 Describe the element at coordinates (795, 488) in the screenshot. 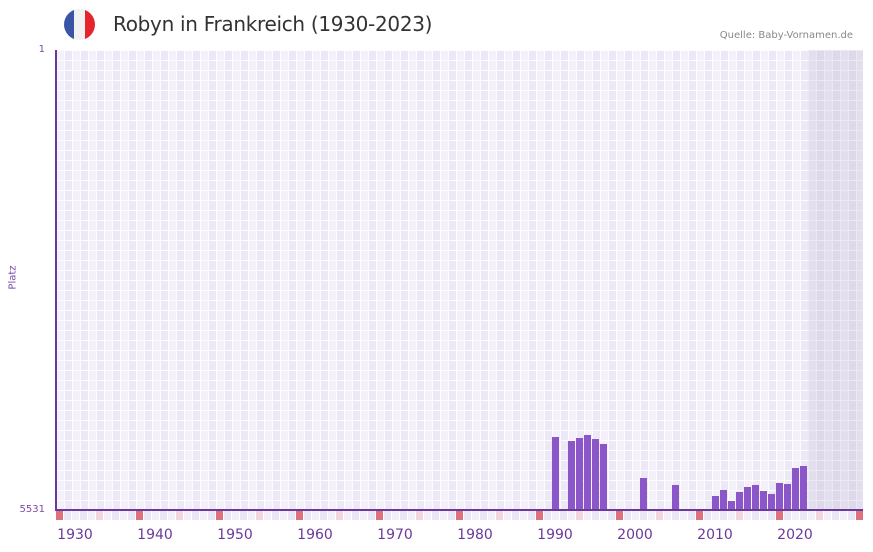

I see `bar-2020` at that location.